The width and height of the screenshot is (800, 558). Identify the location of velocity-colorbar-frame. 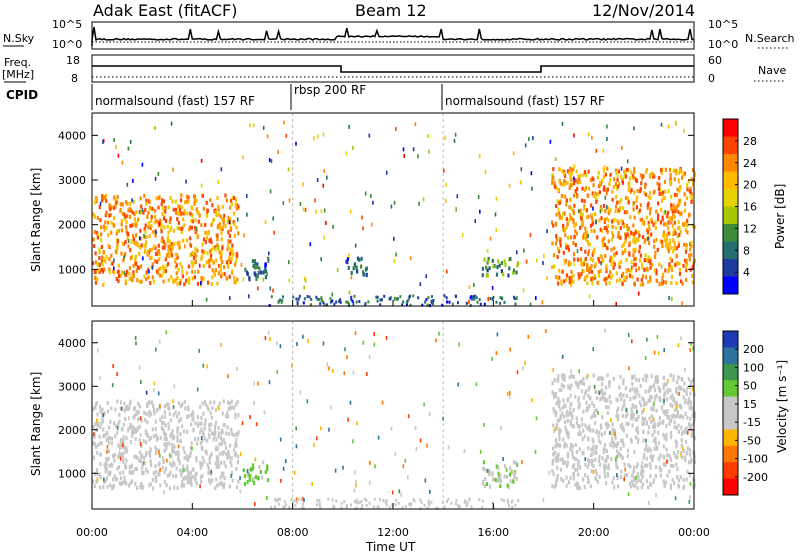
(730, 413).